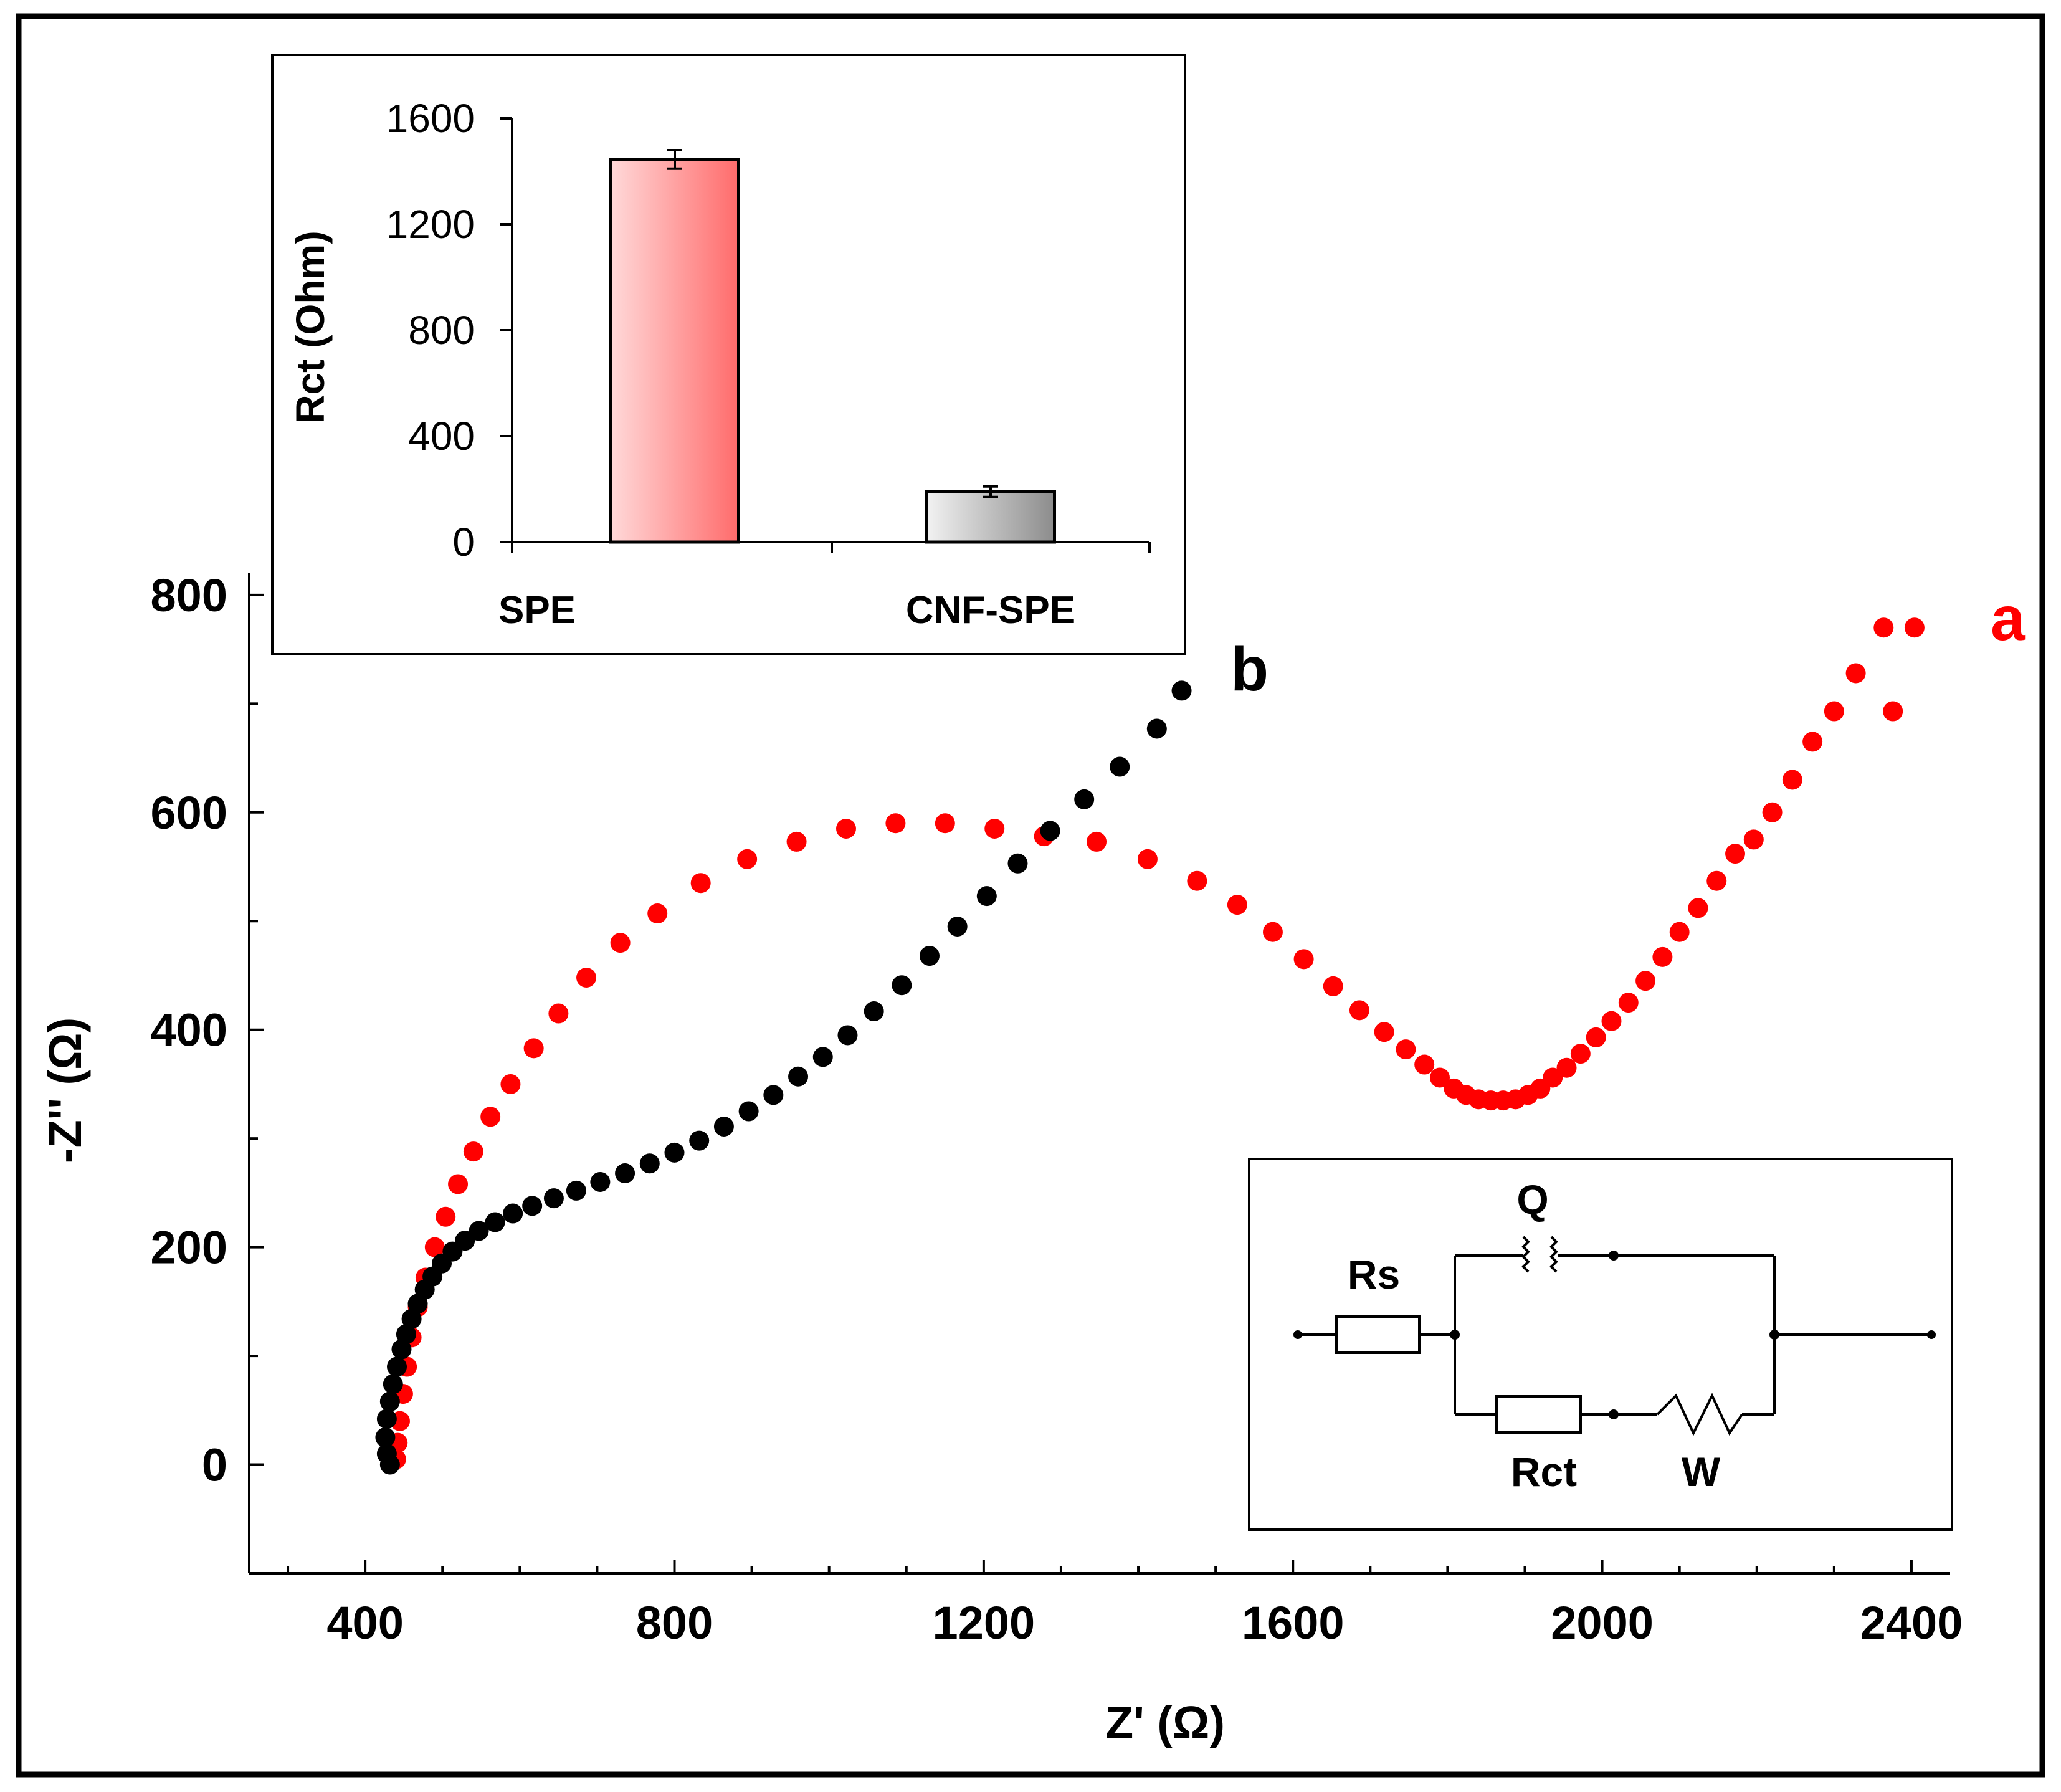  What do you see at coordinates (1374, 1274) in the screenshot?
I see `circuit-label-rs: Rs` at bounding box center [1374, 1274].